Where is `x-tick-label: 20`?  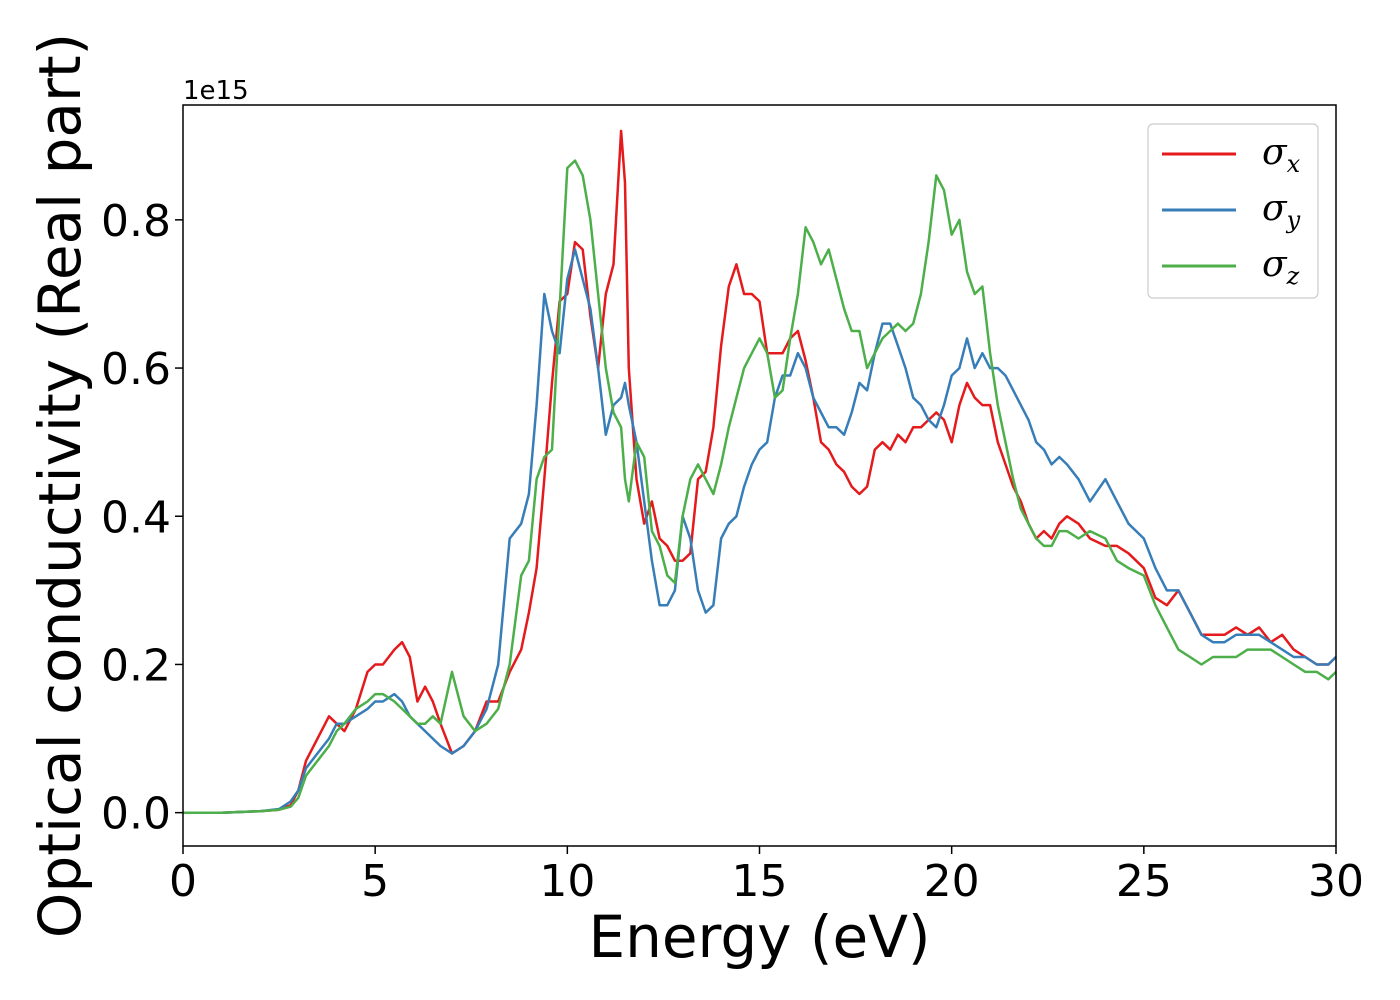 x-tick-label: 20 is located at coordinates (952, 881).